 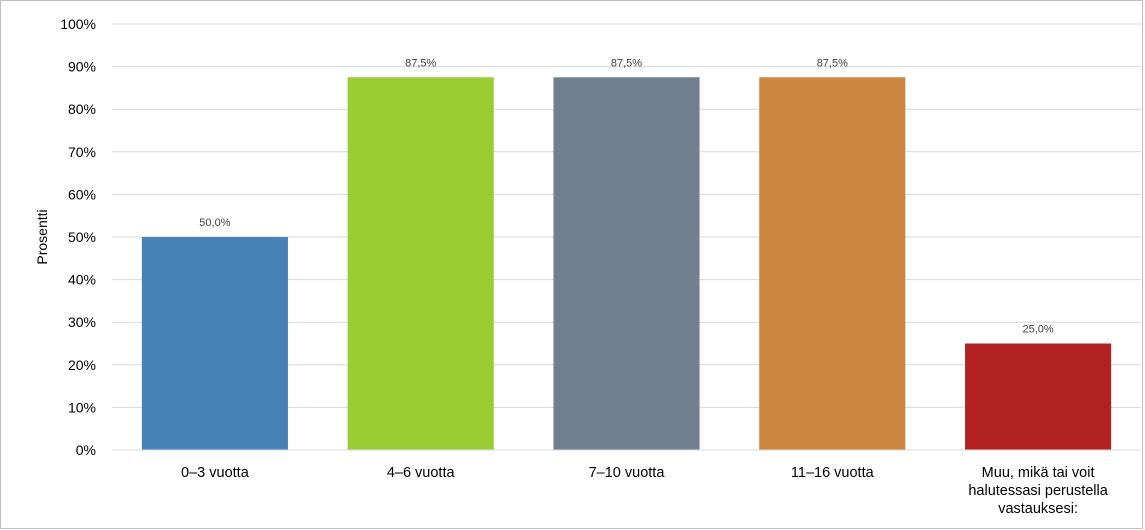 I want to click on y-tick-label: 90%, so click(x=82, y=67).